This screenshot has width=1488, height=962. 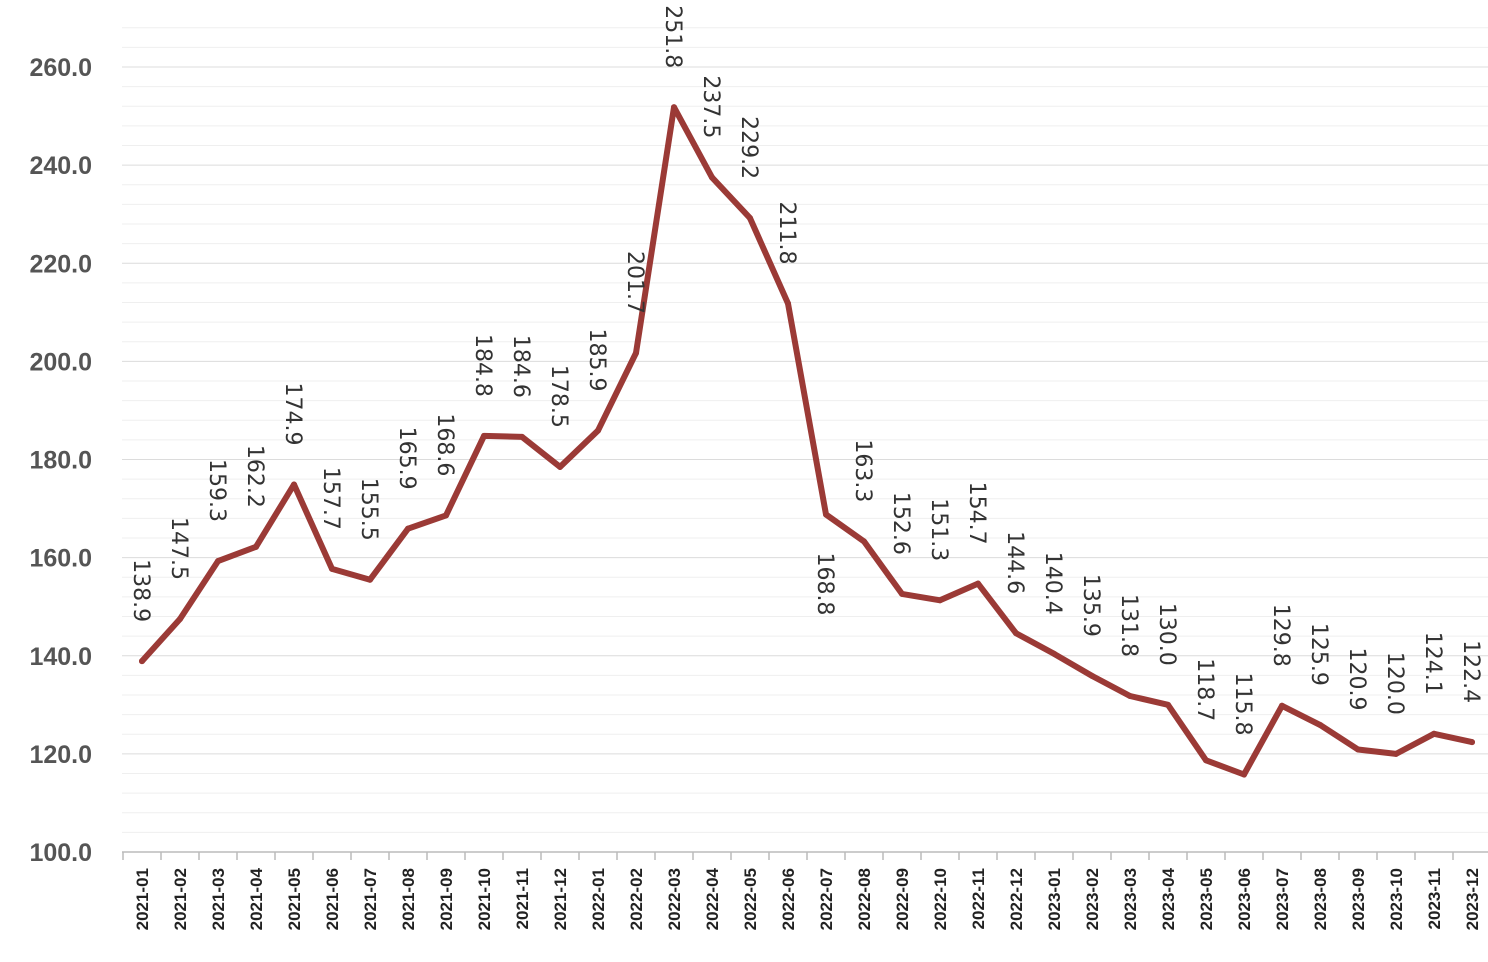 I want to click on data-label: 162.2, so click(x=254, y=476).